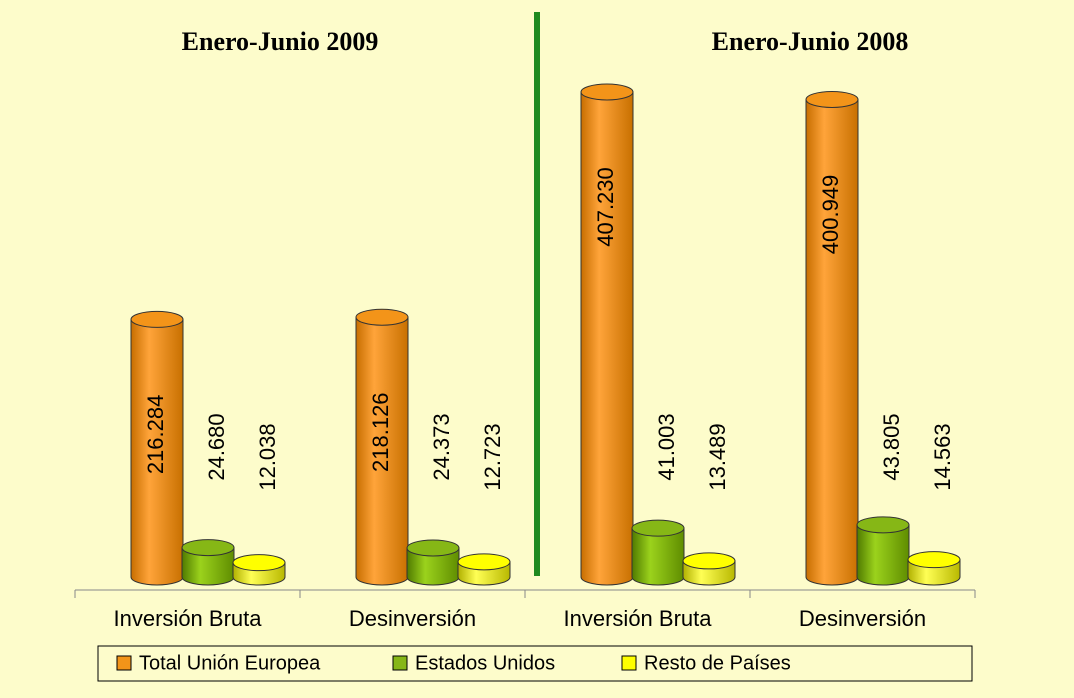 Image resolution: width=1074 pixels, height=698 pixels. What do you see at coordinates (216, 446) in the screenshot?
I see `value-label: 24.680` at bounding box center [216, 446].